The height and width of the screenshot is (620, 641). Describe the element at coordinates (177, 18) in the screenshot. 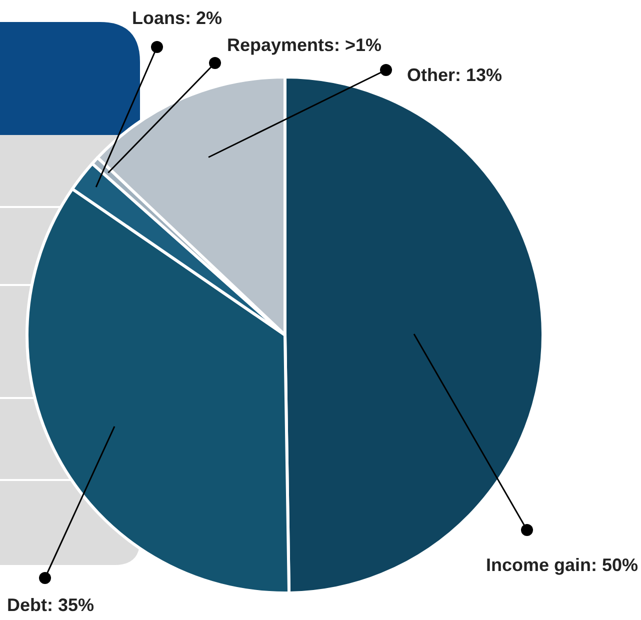

I see `slice-label: Loans: 2%` at that location.